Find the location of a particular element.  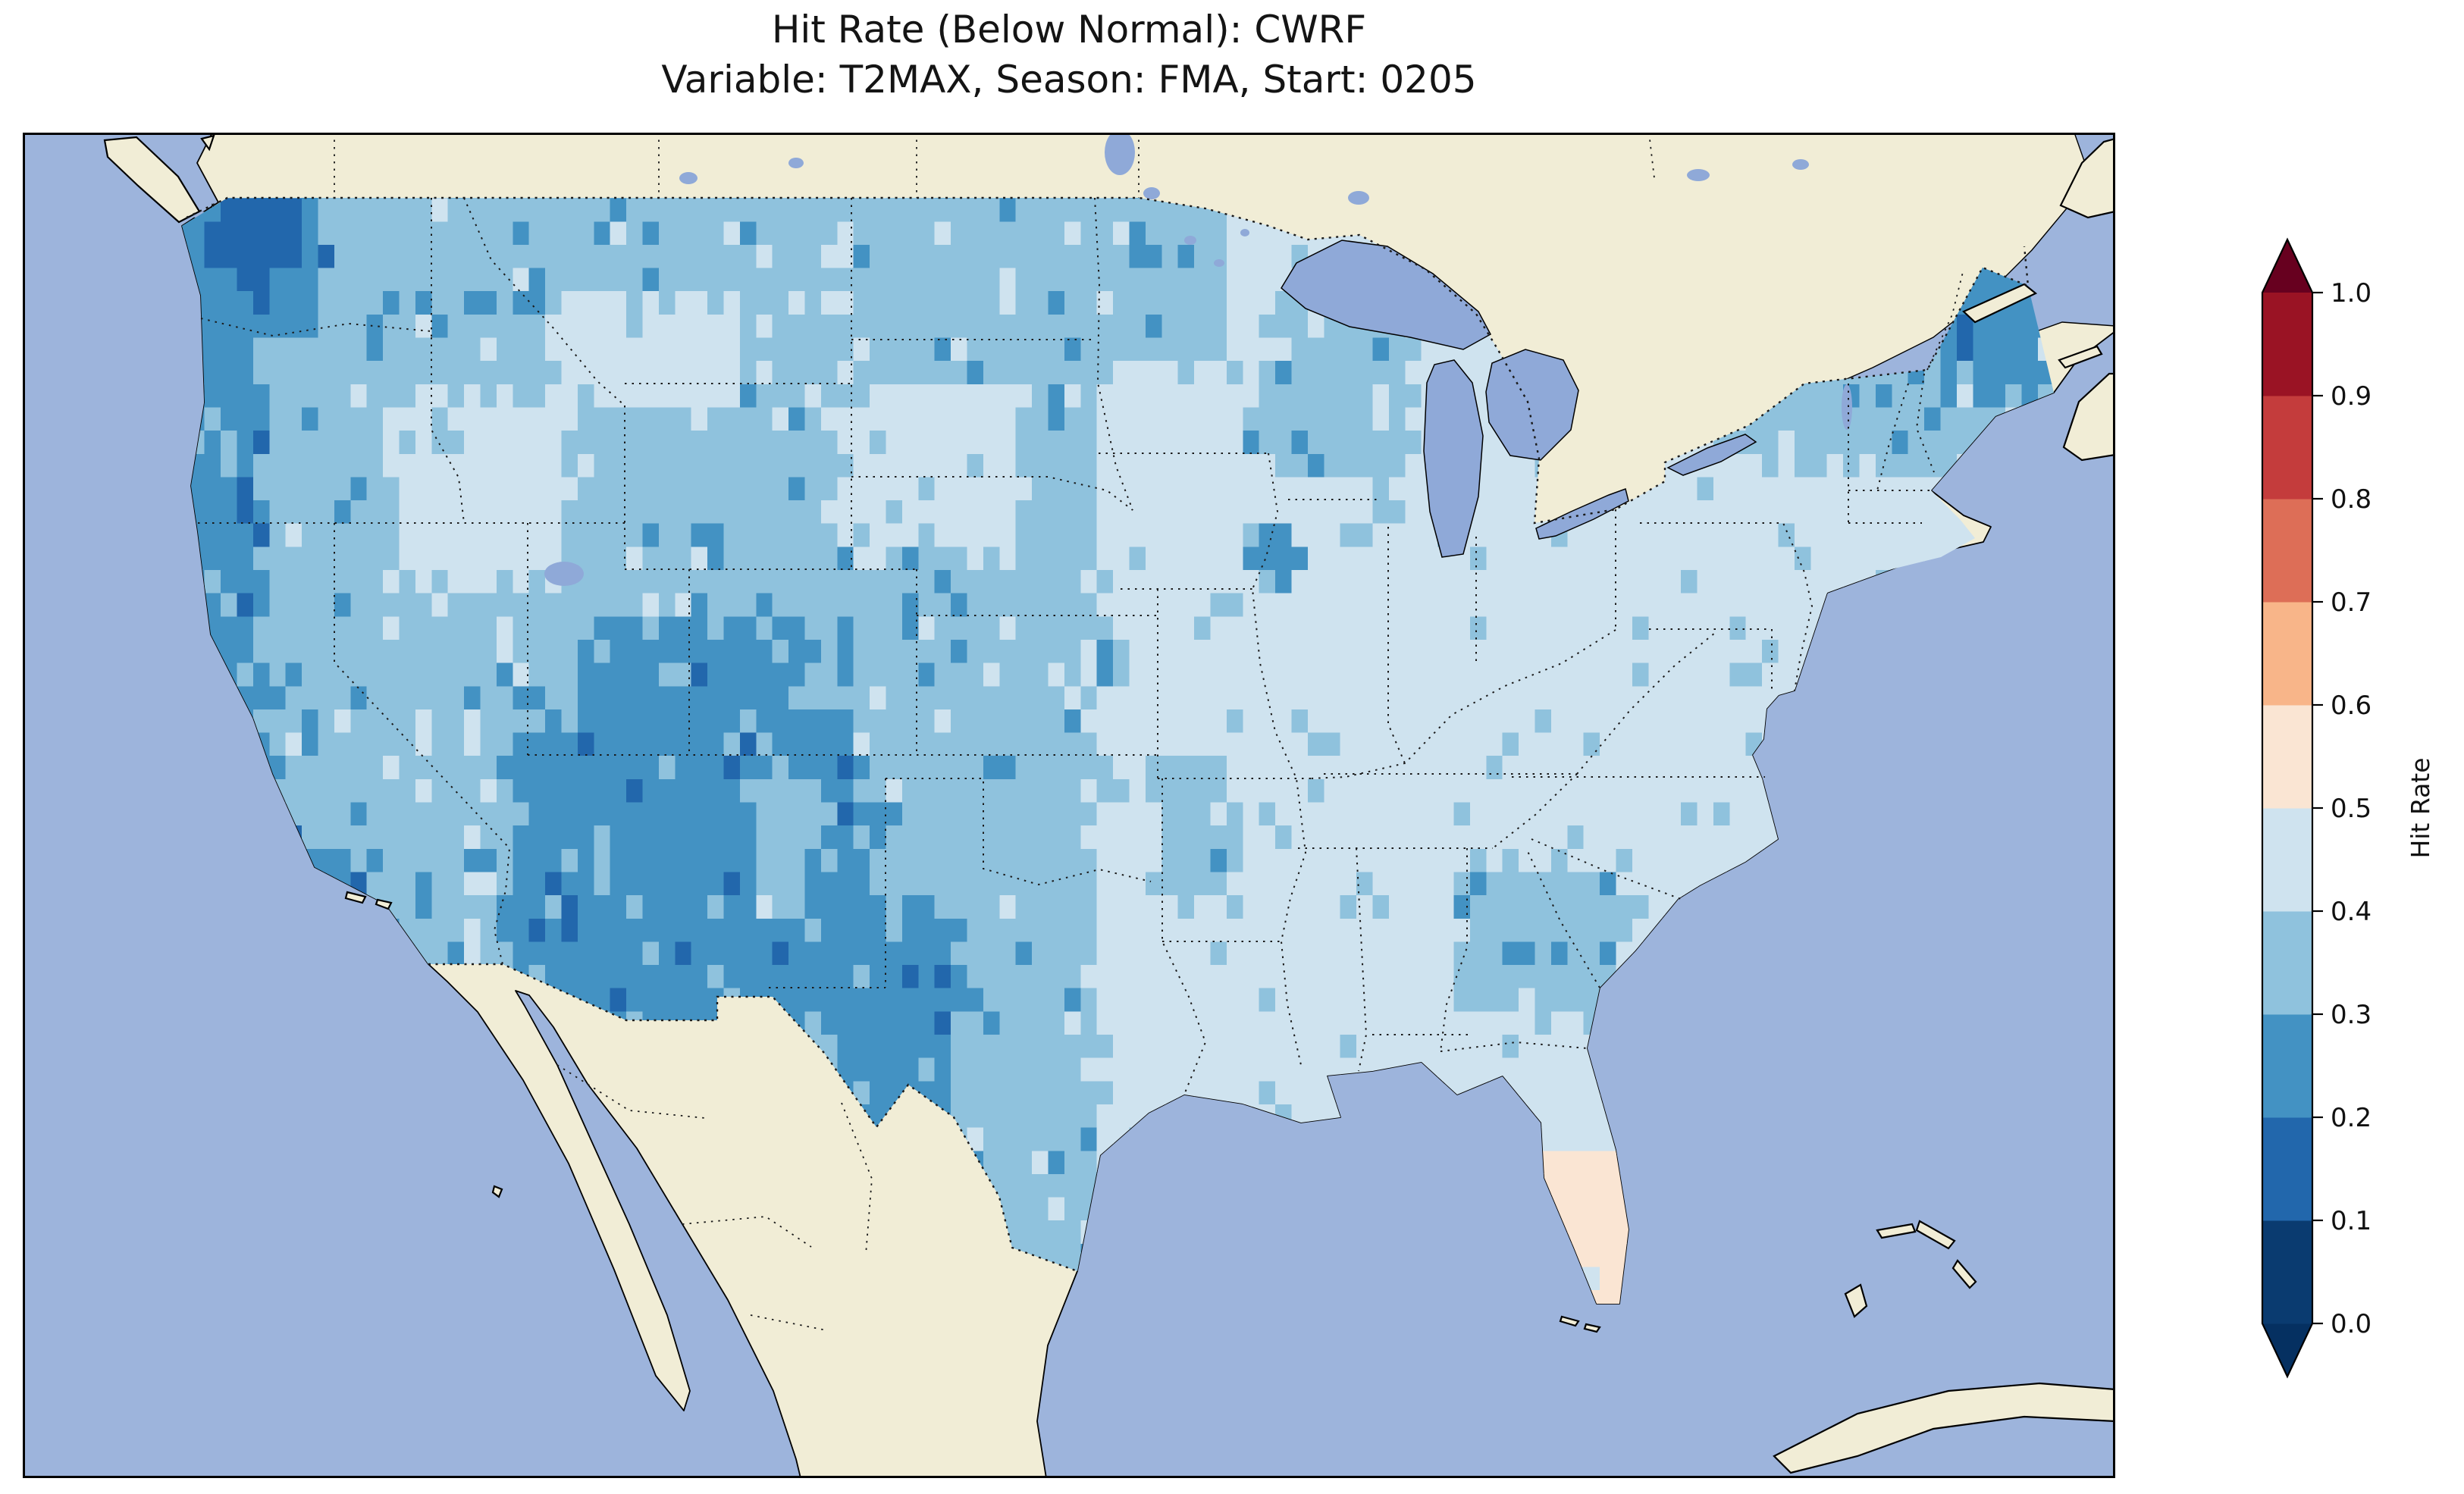

colorbar-tick-label: 0.0 is located at coordinates (2351, 1324).